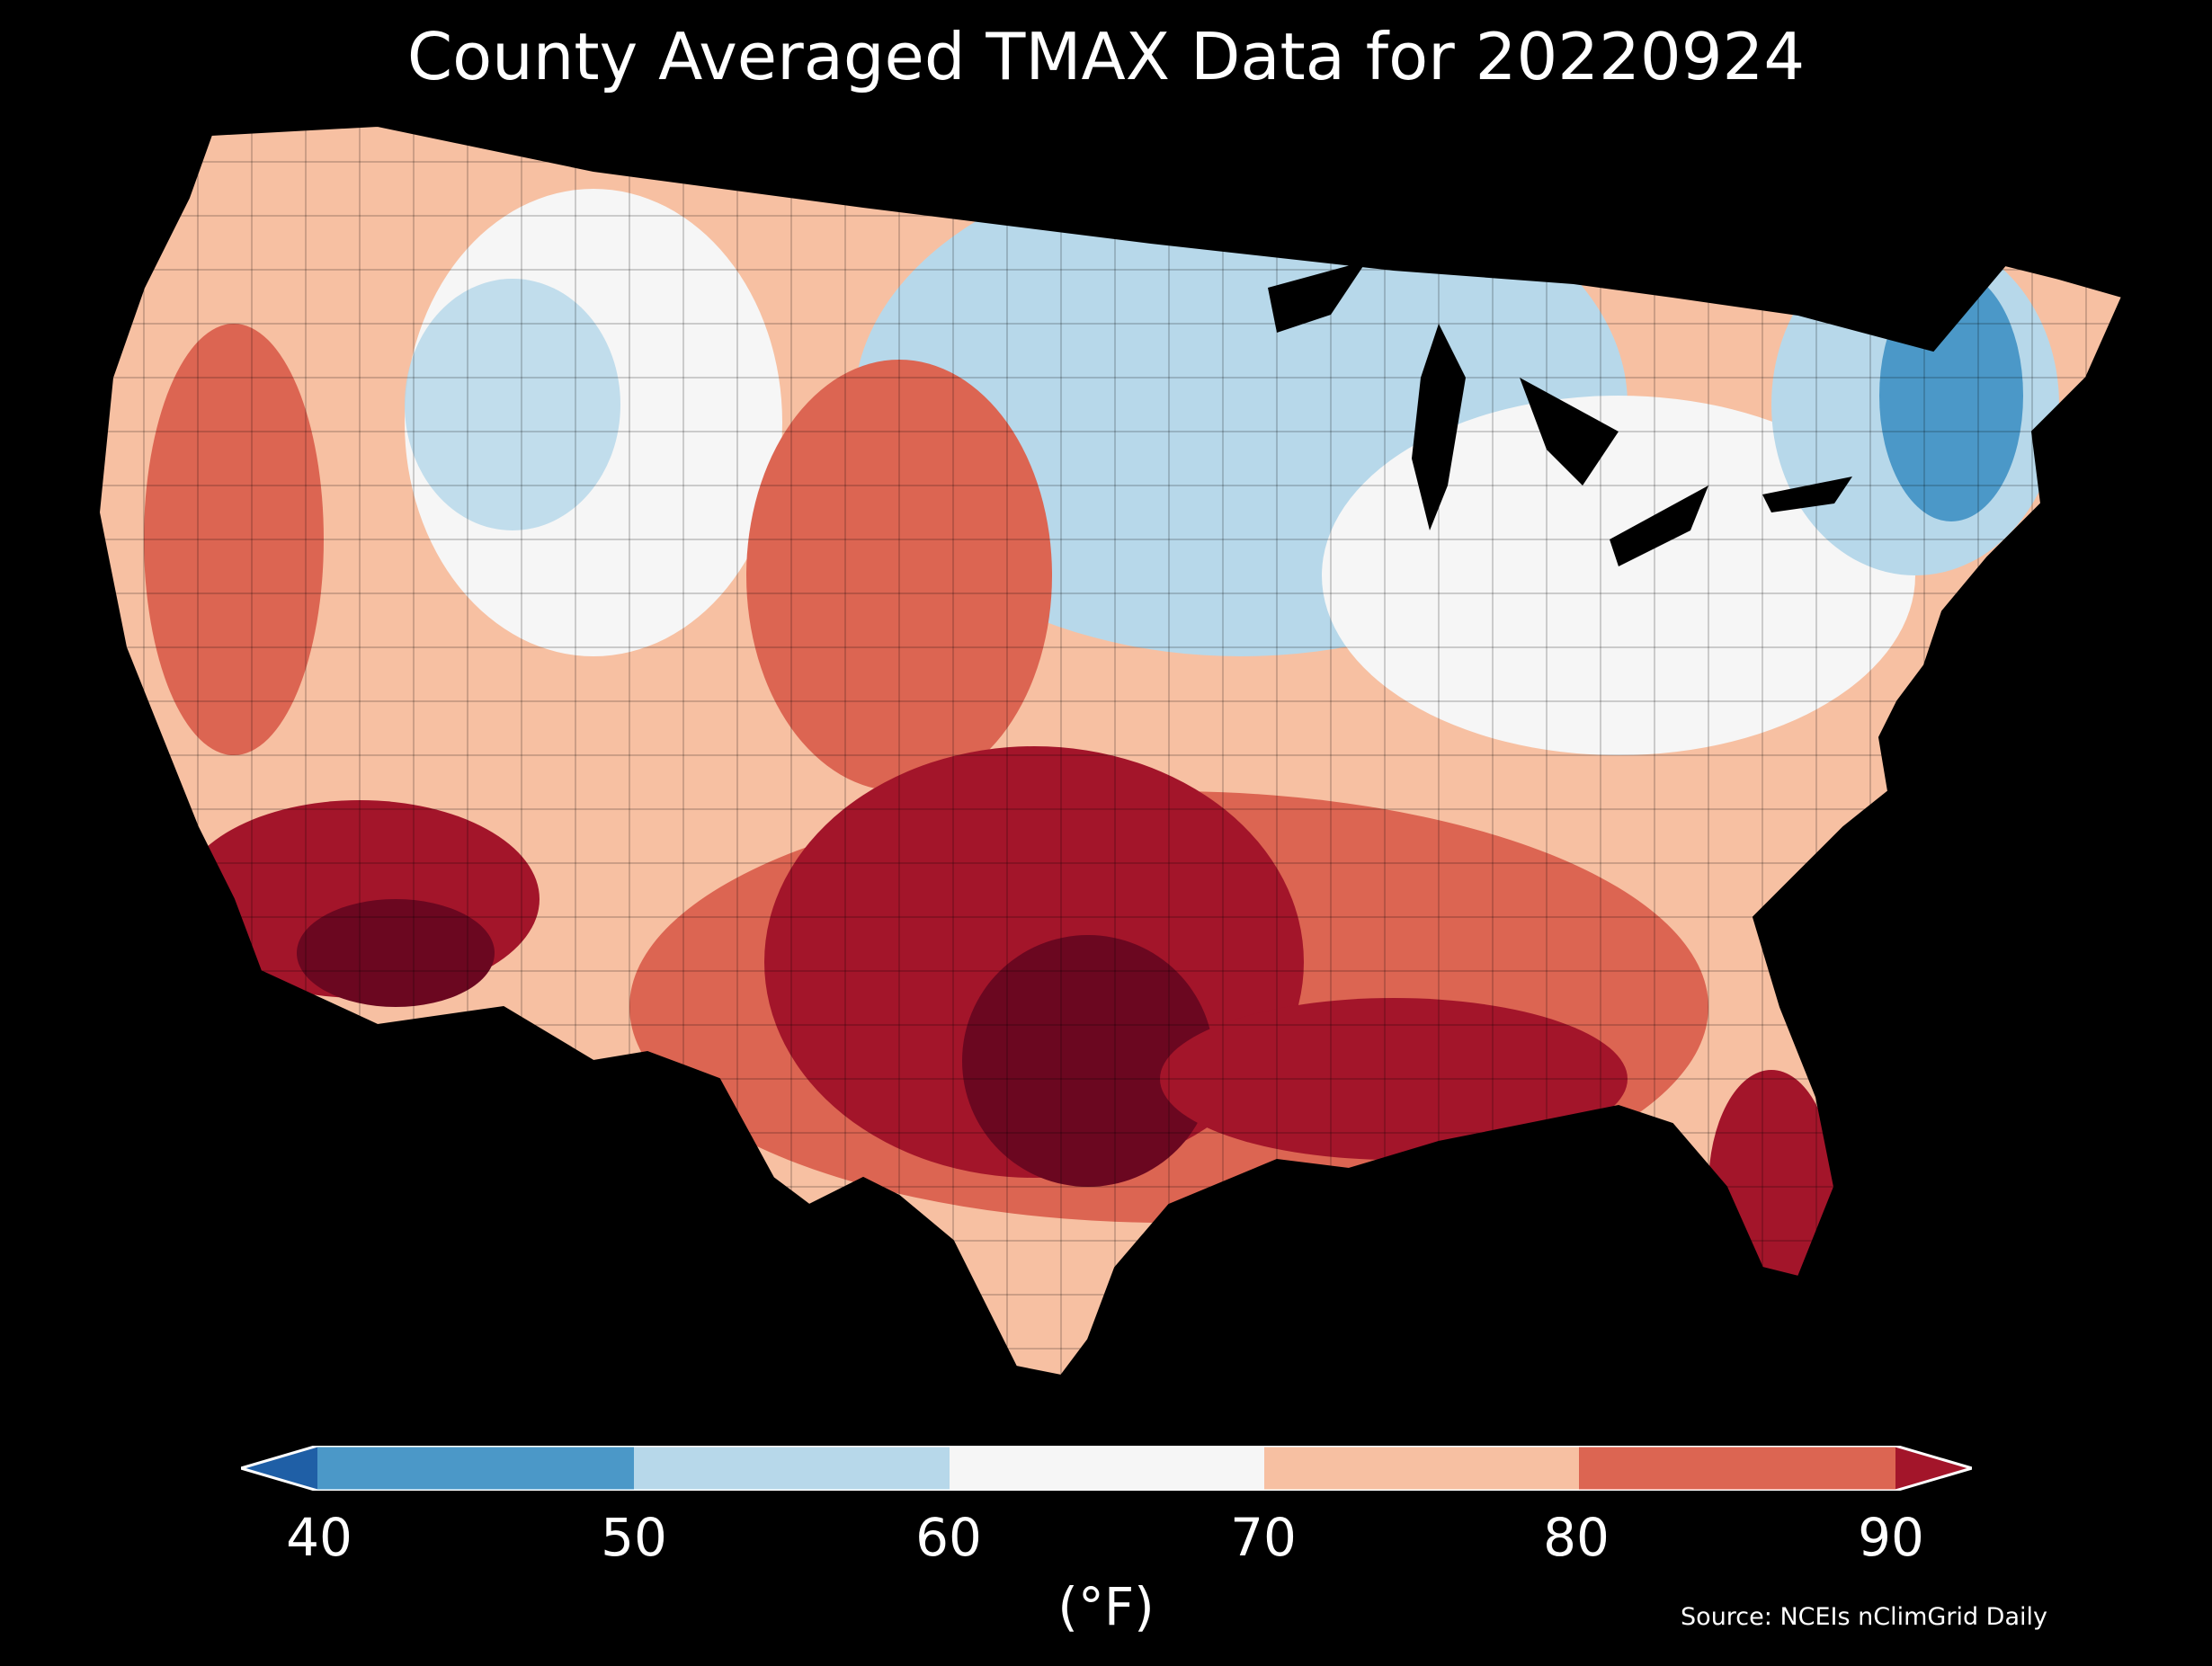 The image size is (2212, 1666). What do you see at coordinates (1618, 576) in the screenshot?
I see `map-fill-east-mild` at bounding box center [1618, 576].